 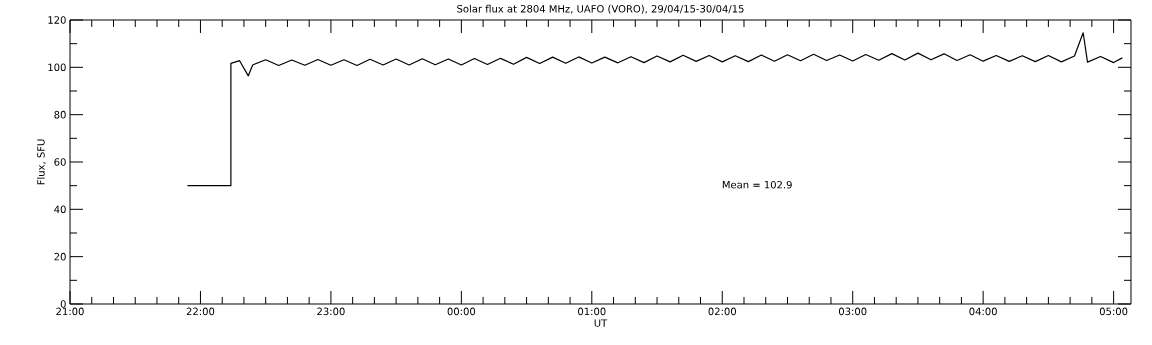 What do you see at coordinates (200, 311) in the screenshot?
I see `x-tick-label: 22:00` at bounding box center [200, 311].